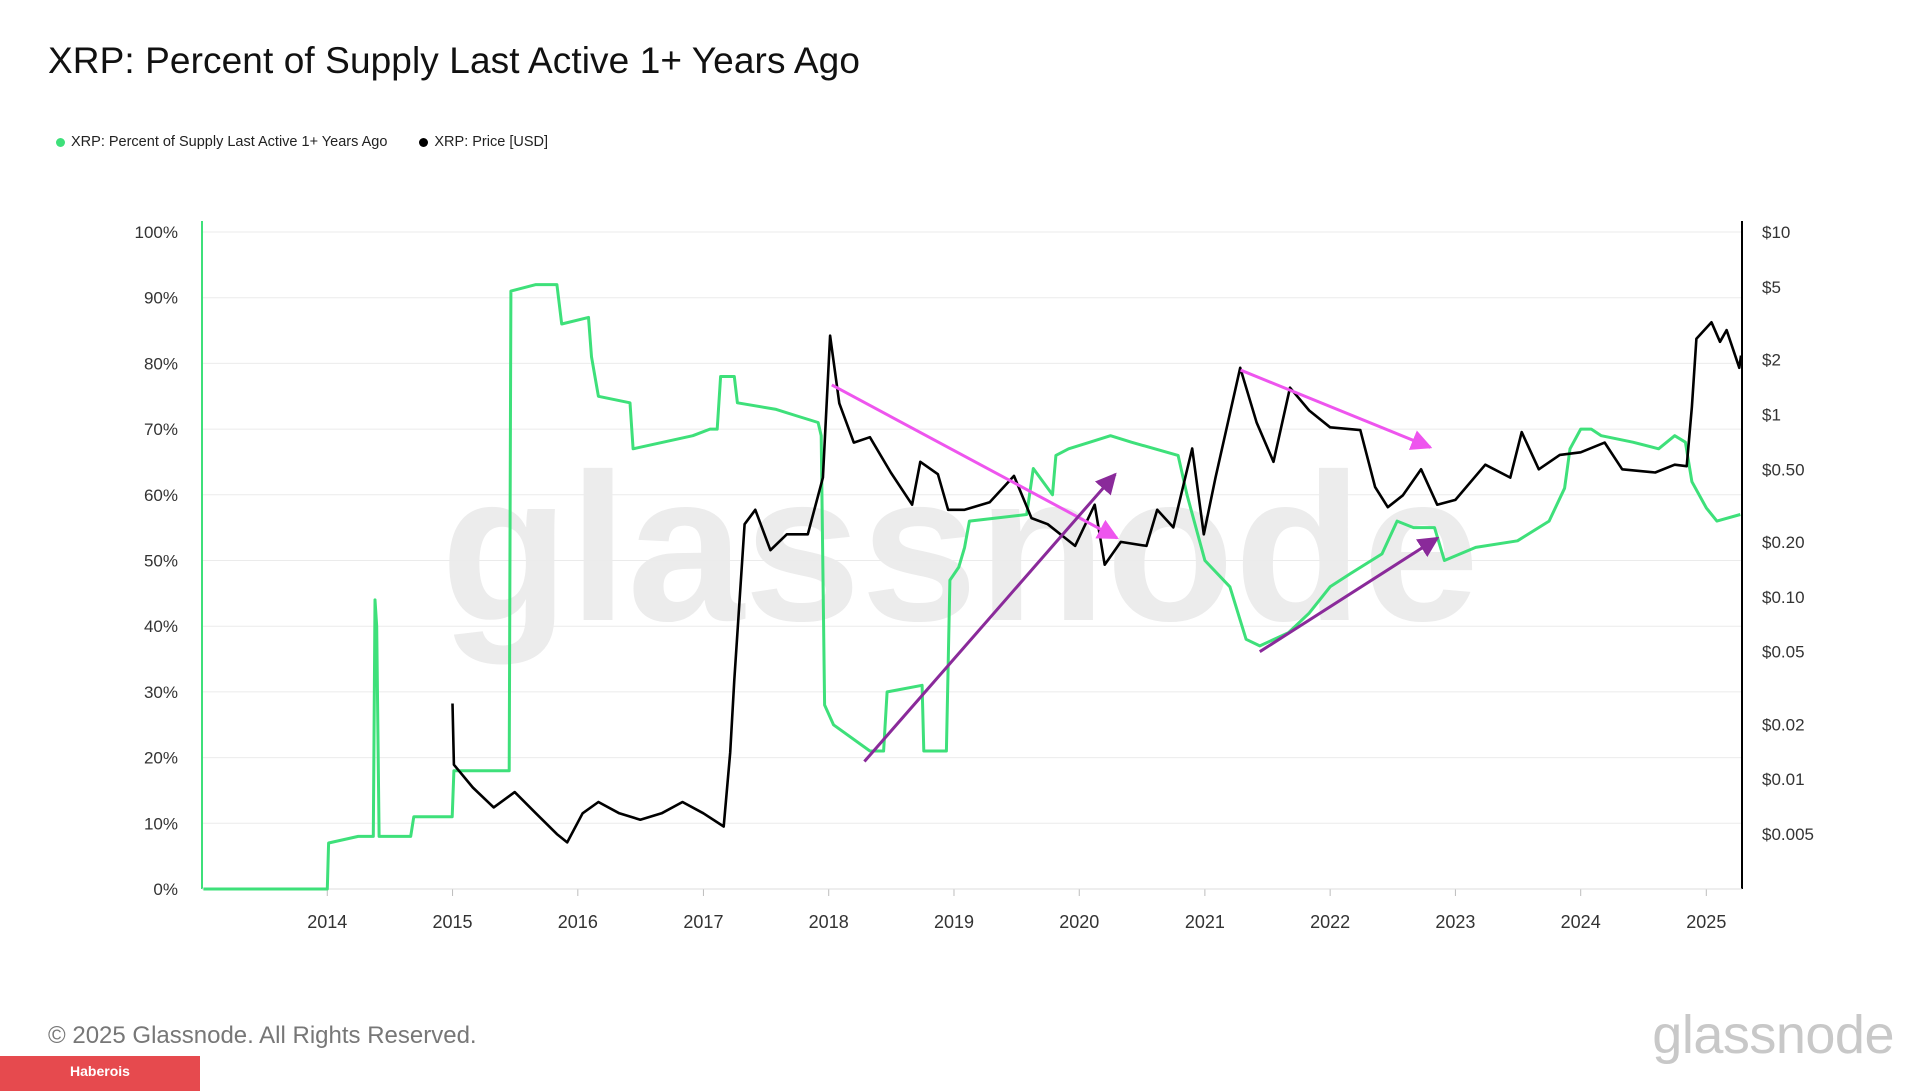  Describe the element at coordinates (1205, 922) in the screenshot. I see `x-tick-label: 2021` at that location.